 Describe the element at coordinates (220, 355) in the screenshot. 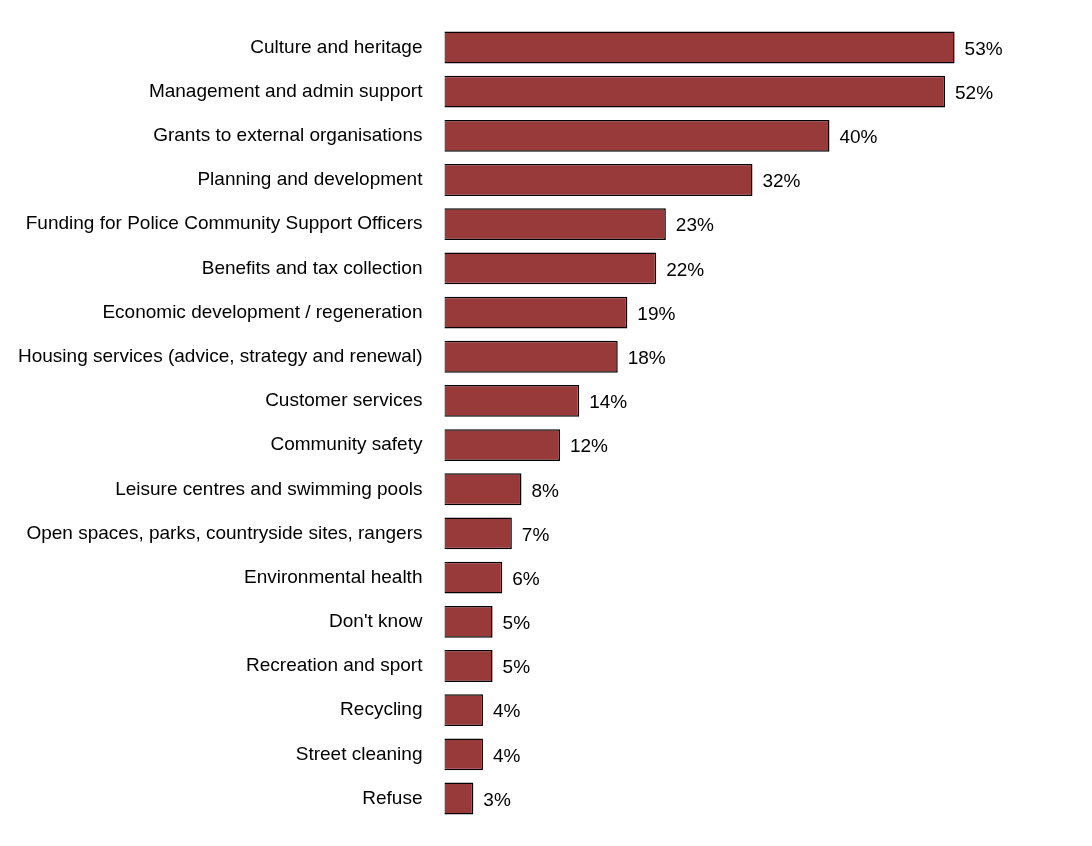

I see `y-tick-label: Housing services (advice, strategy and renewal)` at that location.